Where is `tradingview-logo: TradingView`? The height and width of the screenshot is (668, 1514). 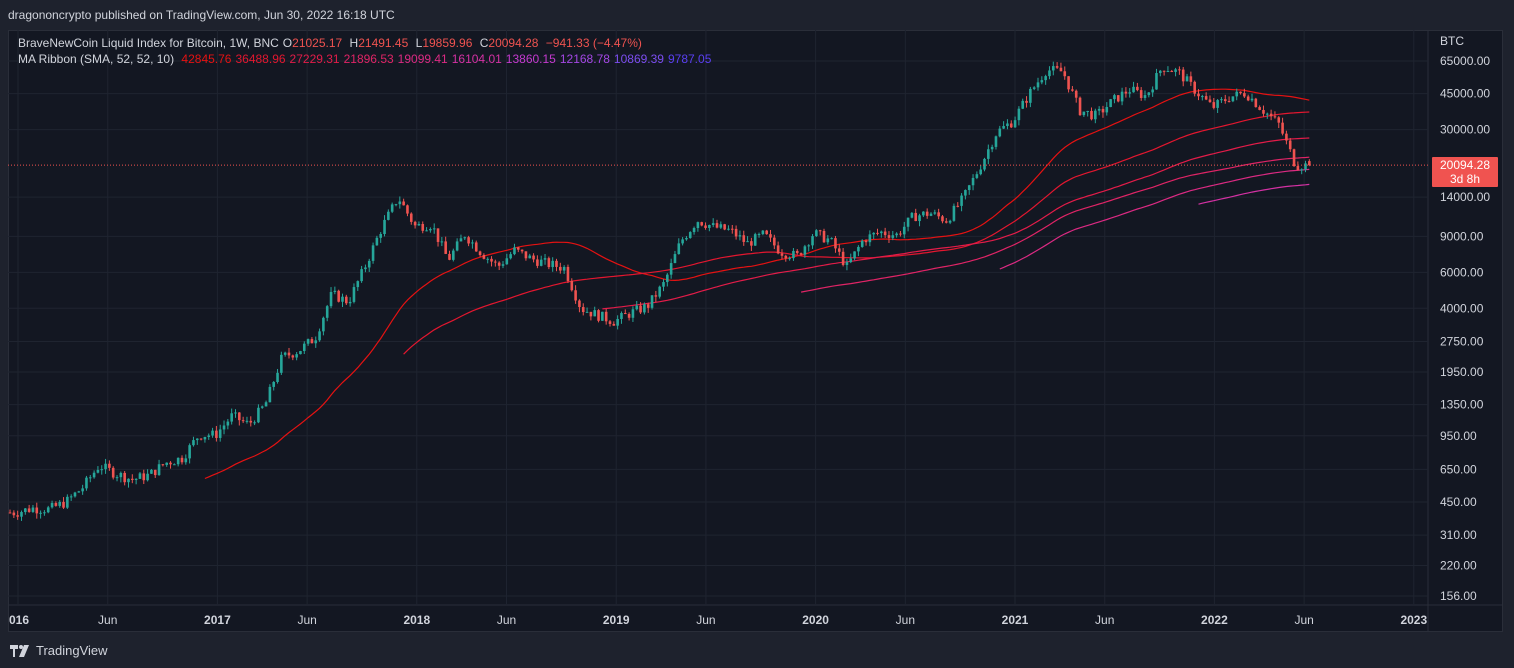
tradingview-logo: TradingView is located at coordinates (59, 650).